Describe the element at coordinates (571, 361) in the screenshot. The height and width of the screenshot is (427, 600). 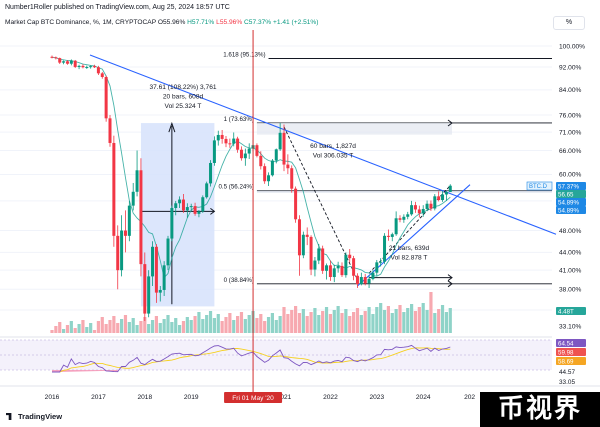
I see `price-badge: 58.69` at that location.